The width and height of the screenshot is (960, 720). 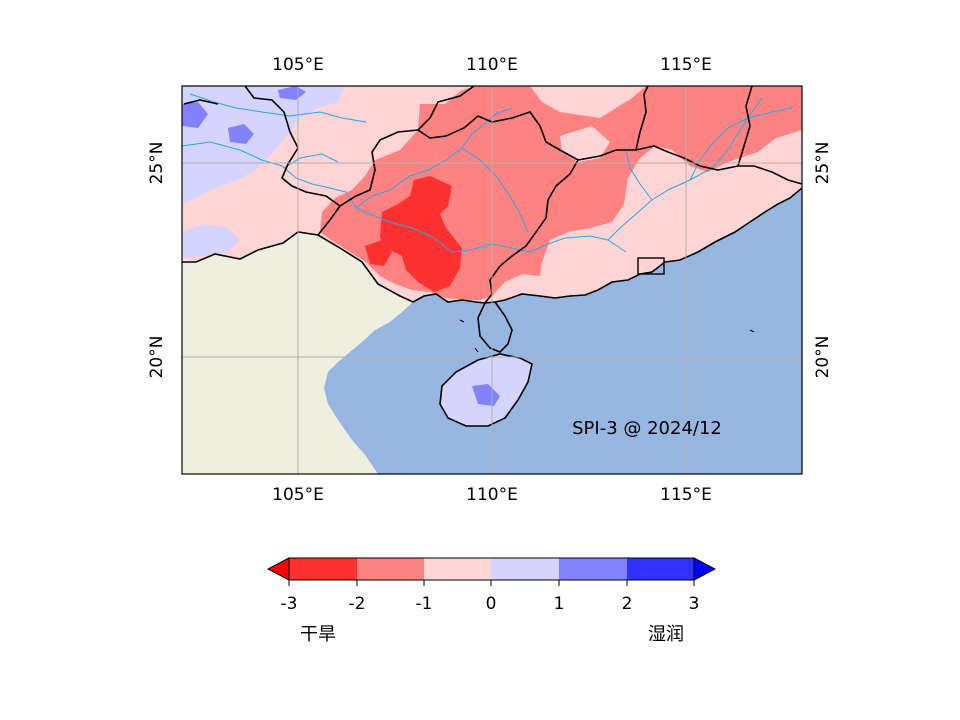 I want to click on colorbar-tick-label: 0, so click(x=491, y=604).